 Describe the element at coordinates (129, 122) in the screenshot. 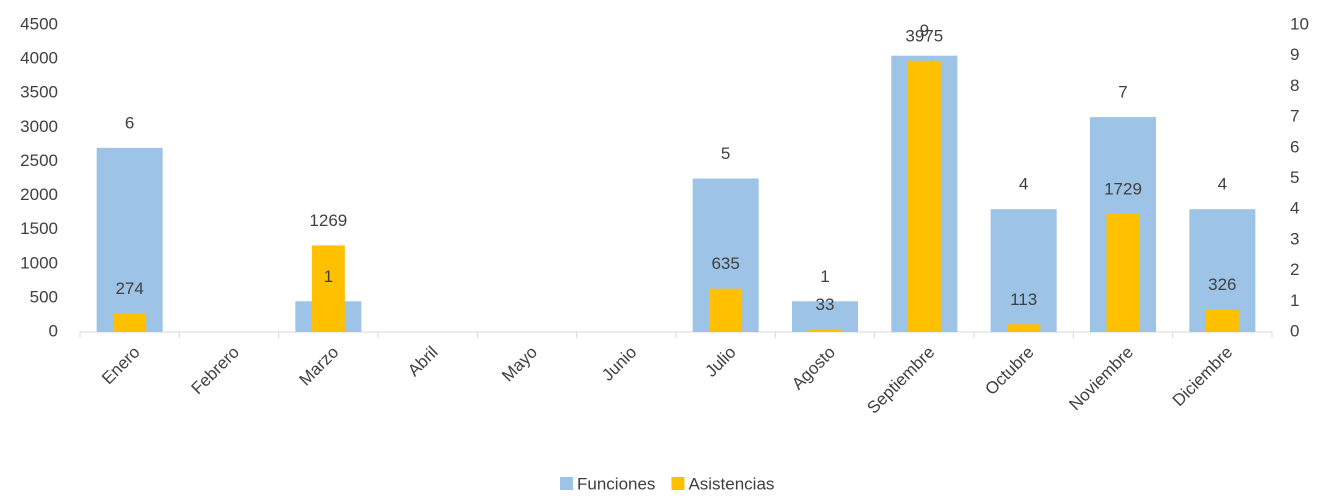

I see `data-label: 6` at that location.